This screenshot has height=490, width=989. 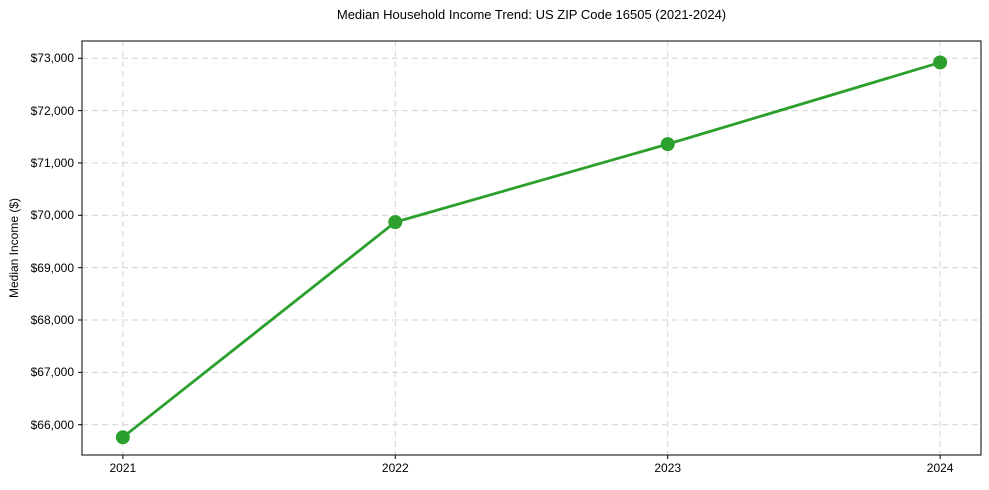 What do you see at coordinates (940, 468) in the screenshot?
I see `x-tick-label: 2024` at bounding box center [940, 468].